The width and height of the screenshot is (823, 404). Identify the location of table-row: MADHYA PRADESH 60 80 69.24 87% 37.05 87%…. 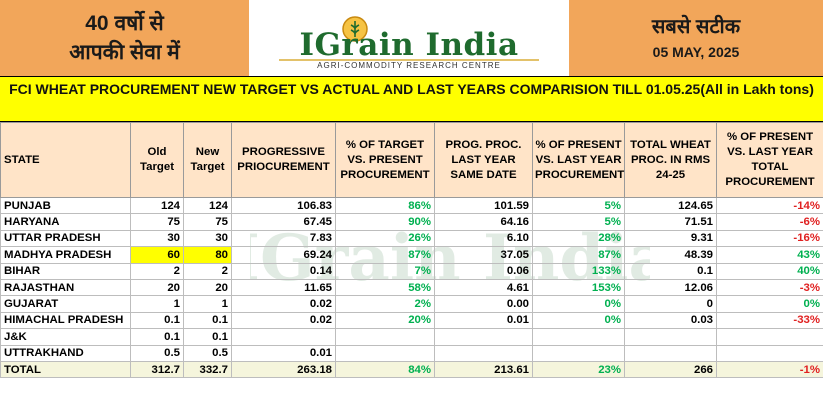
(411, 255).